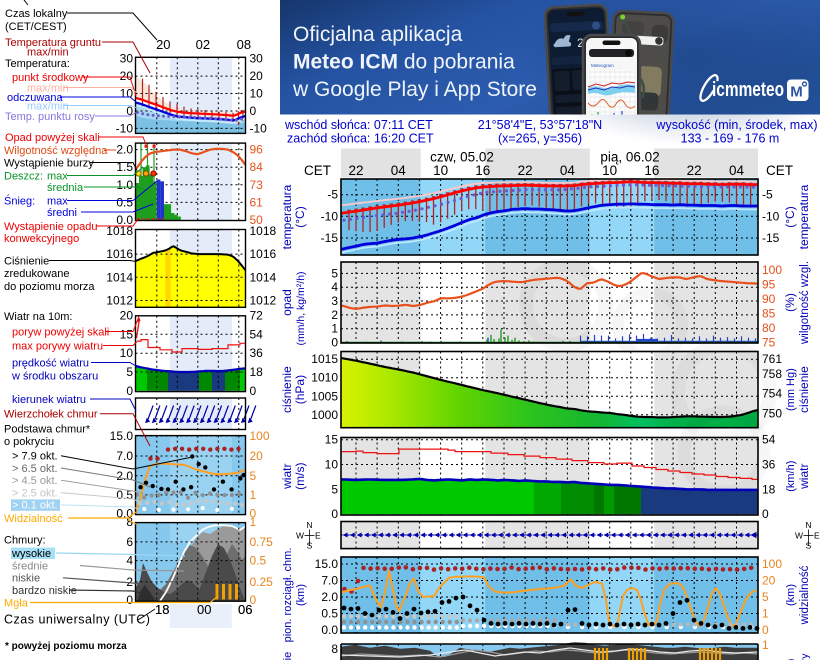 This screenshot has height=665, width=820. Describe the element at coordinates (263, 277) in the screenshot. I see `svg-text: 1014` at that location.